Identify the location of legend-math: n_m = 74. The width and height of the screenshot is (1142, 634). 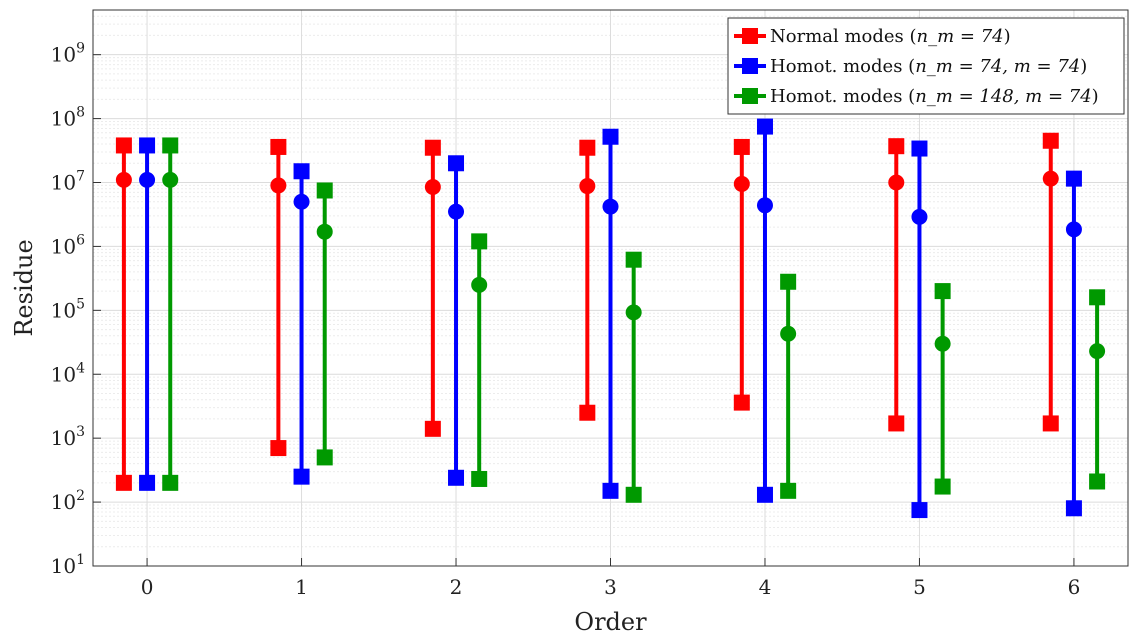
(960, 36).